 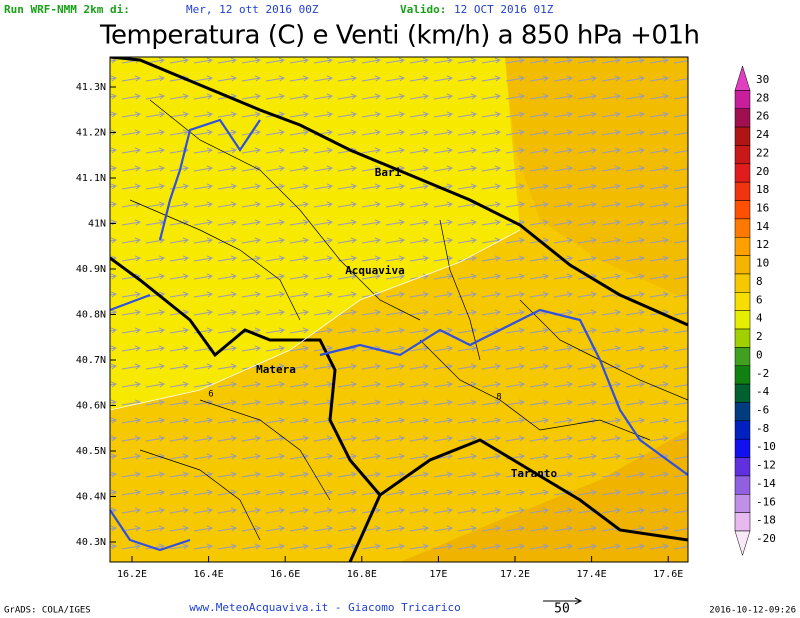 What do you see at coordinates (91, 87) in the screenshot?
I see `lat-label: 41.3N` at bounding box center [91, 87].